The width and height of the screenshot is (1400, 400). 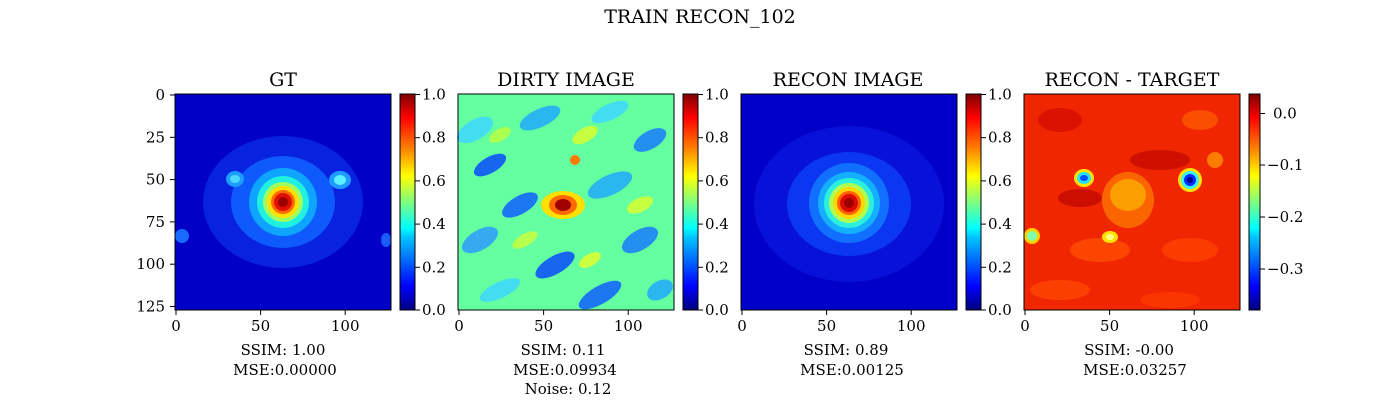 What do you see at coordinates (1129, 350) in the screenshot?
I see `metric-ssim: SSIM: -0.00` at bounding box center [1129, 350].